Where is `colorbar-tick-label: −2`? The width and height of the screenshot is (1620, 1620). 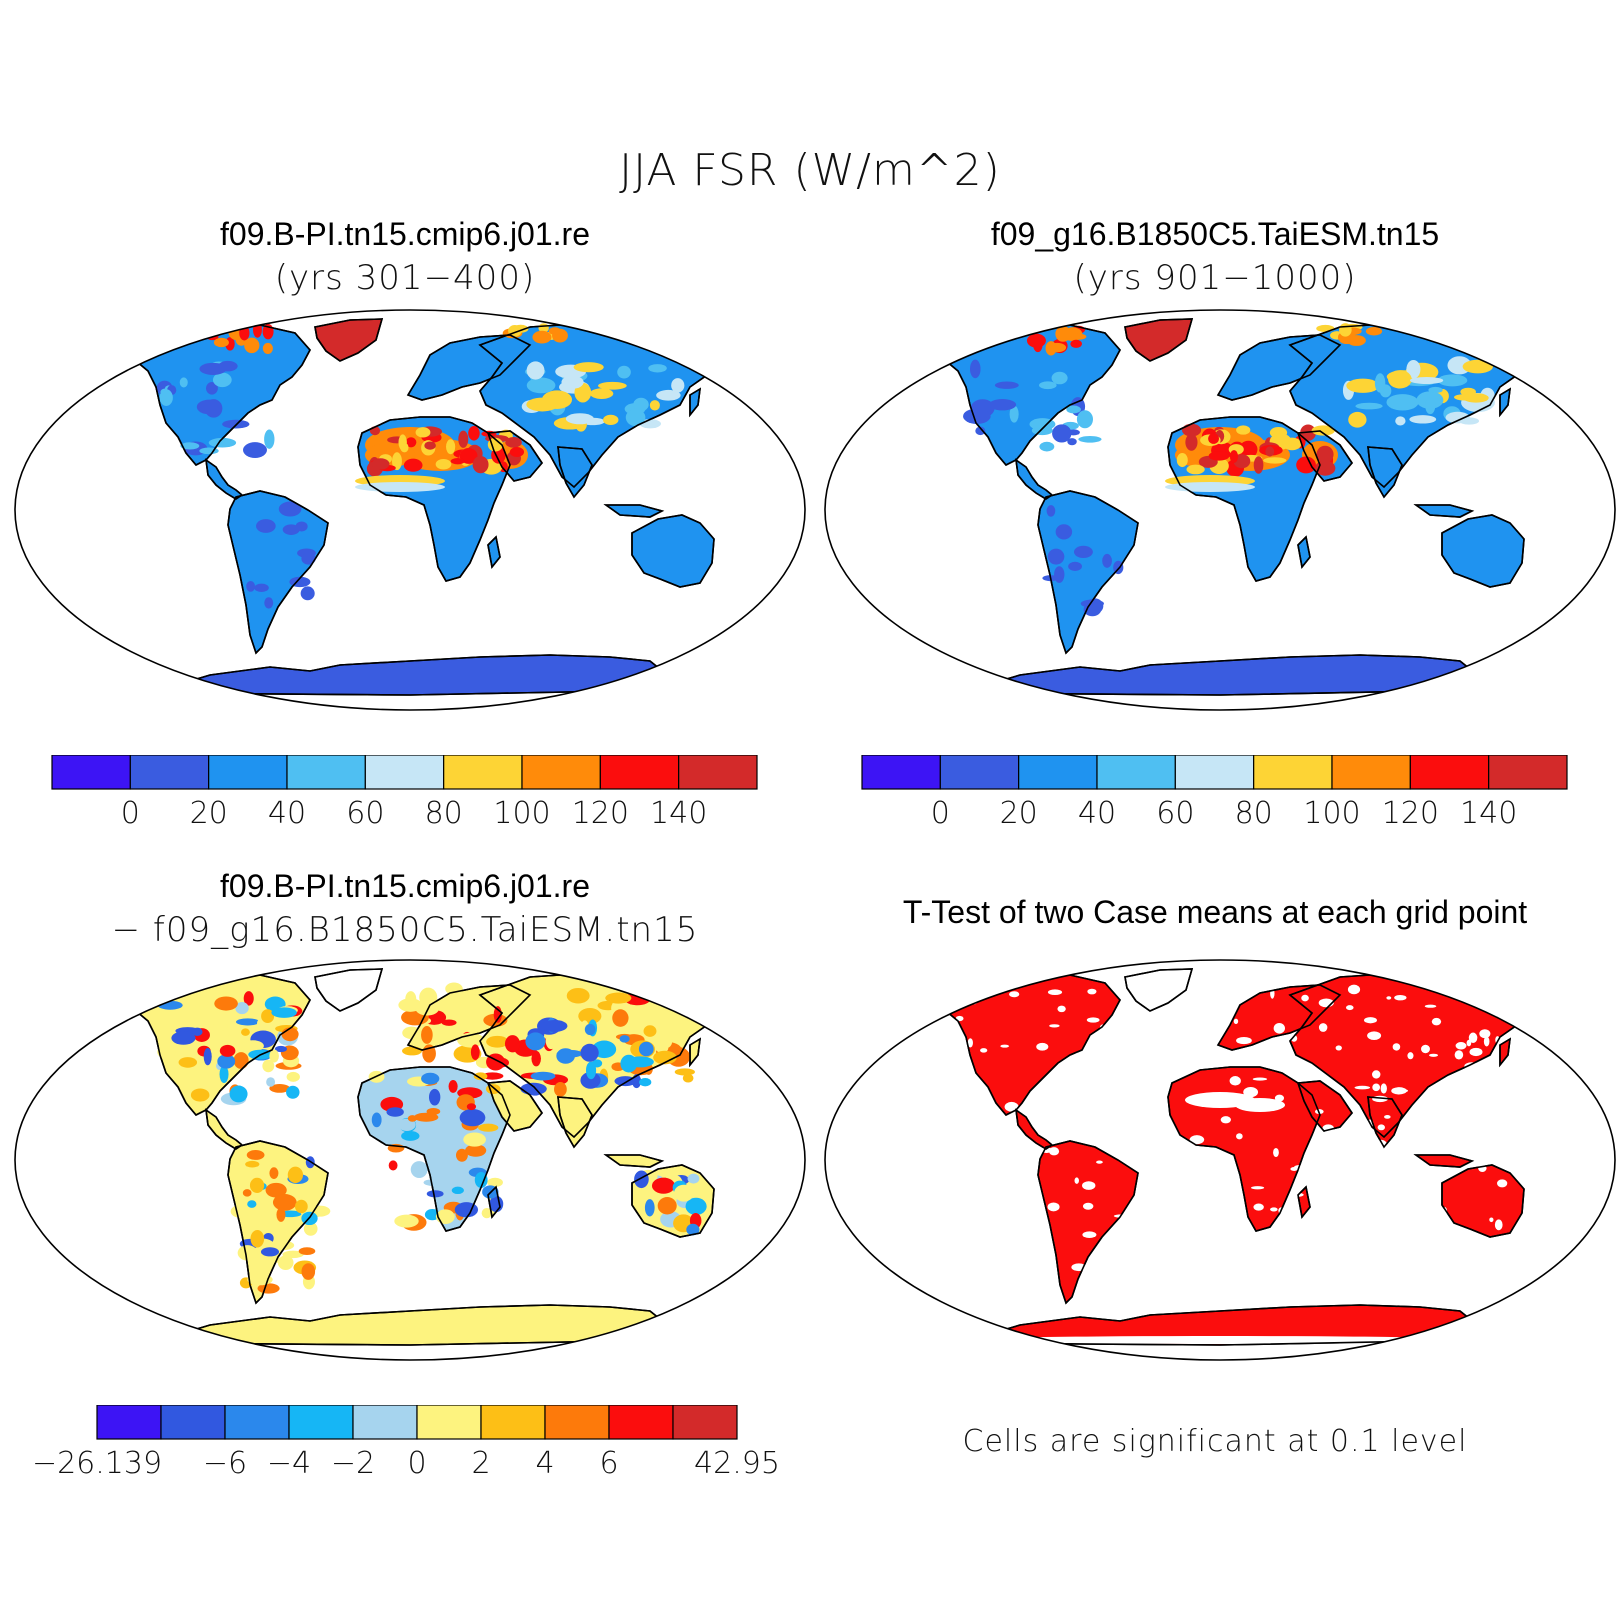 colorbar-tick-label: −2 is located at coordinates (353, 1463).